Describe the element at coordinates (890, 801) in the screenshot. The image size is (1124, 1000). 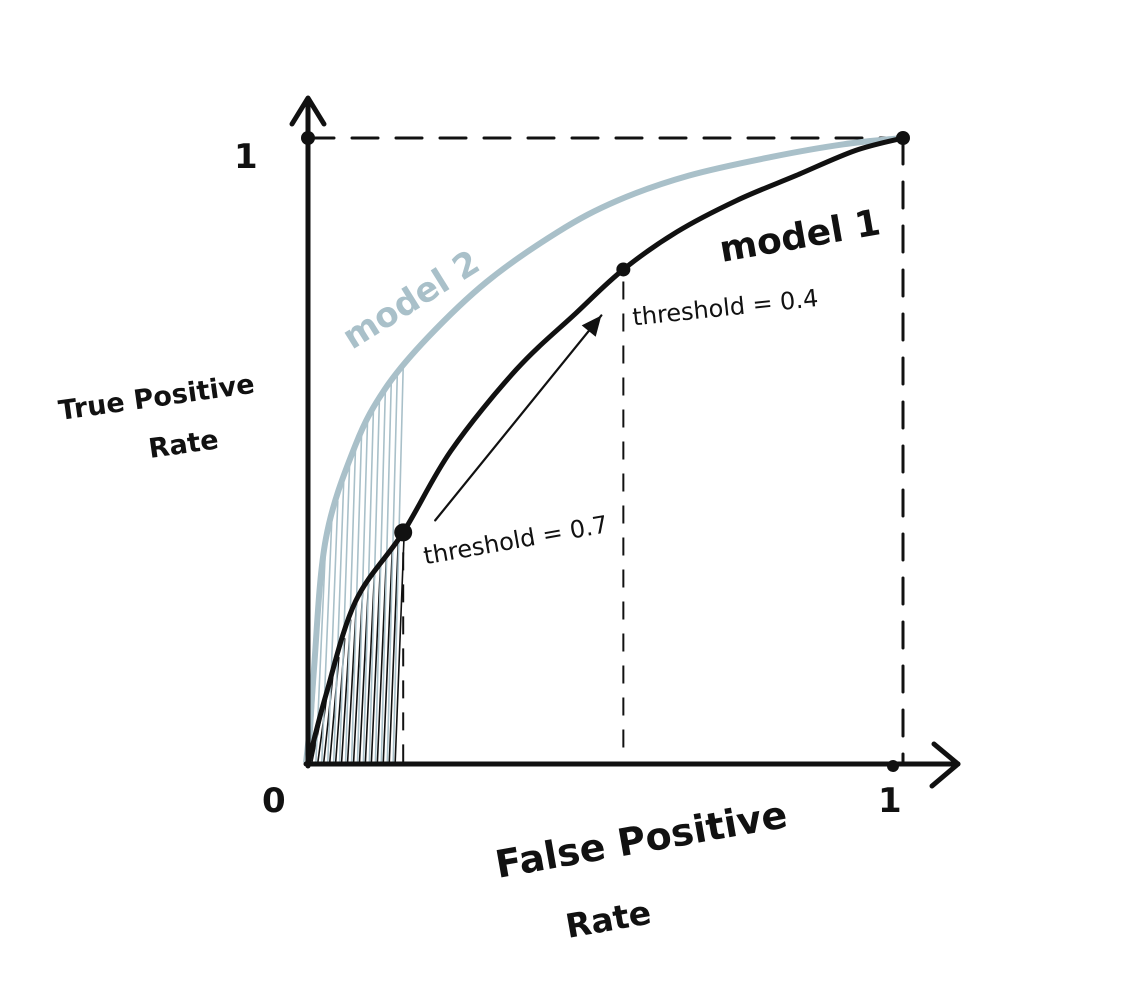
I see `x-tick-label-1: 1` at that location.